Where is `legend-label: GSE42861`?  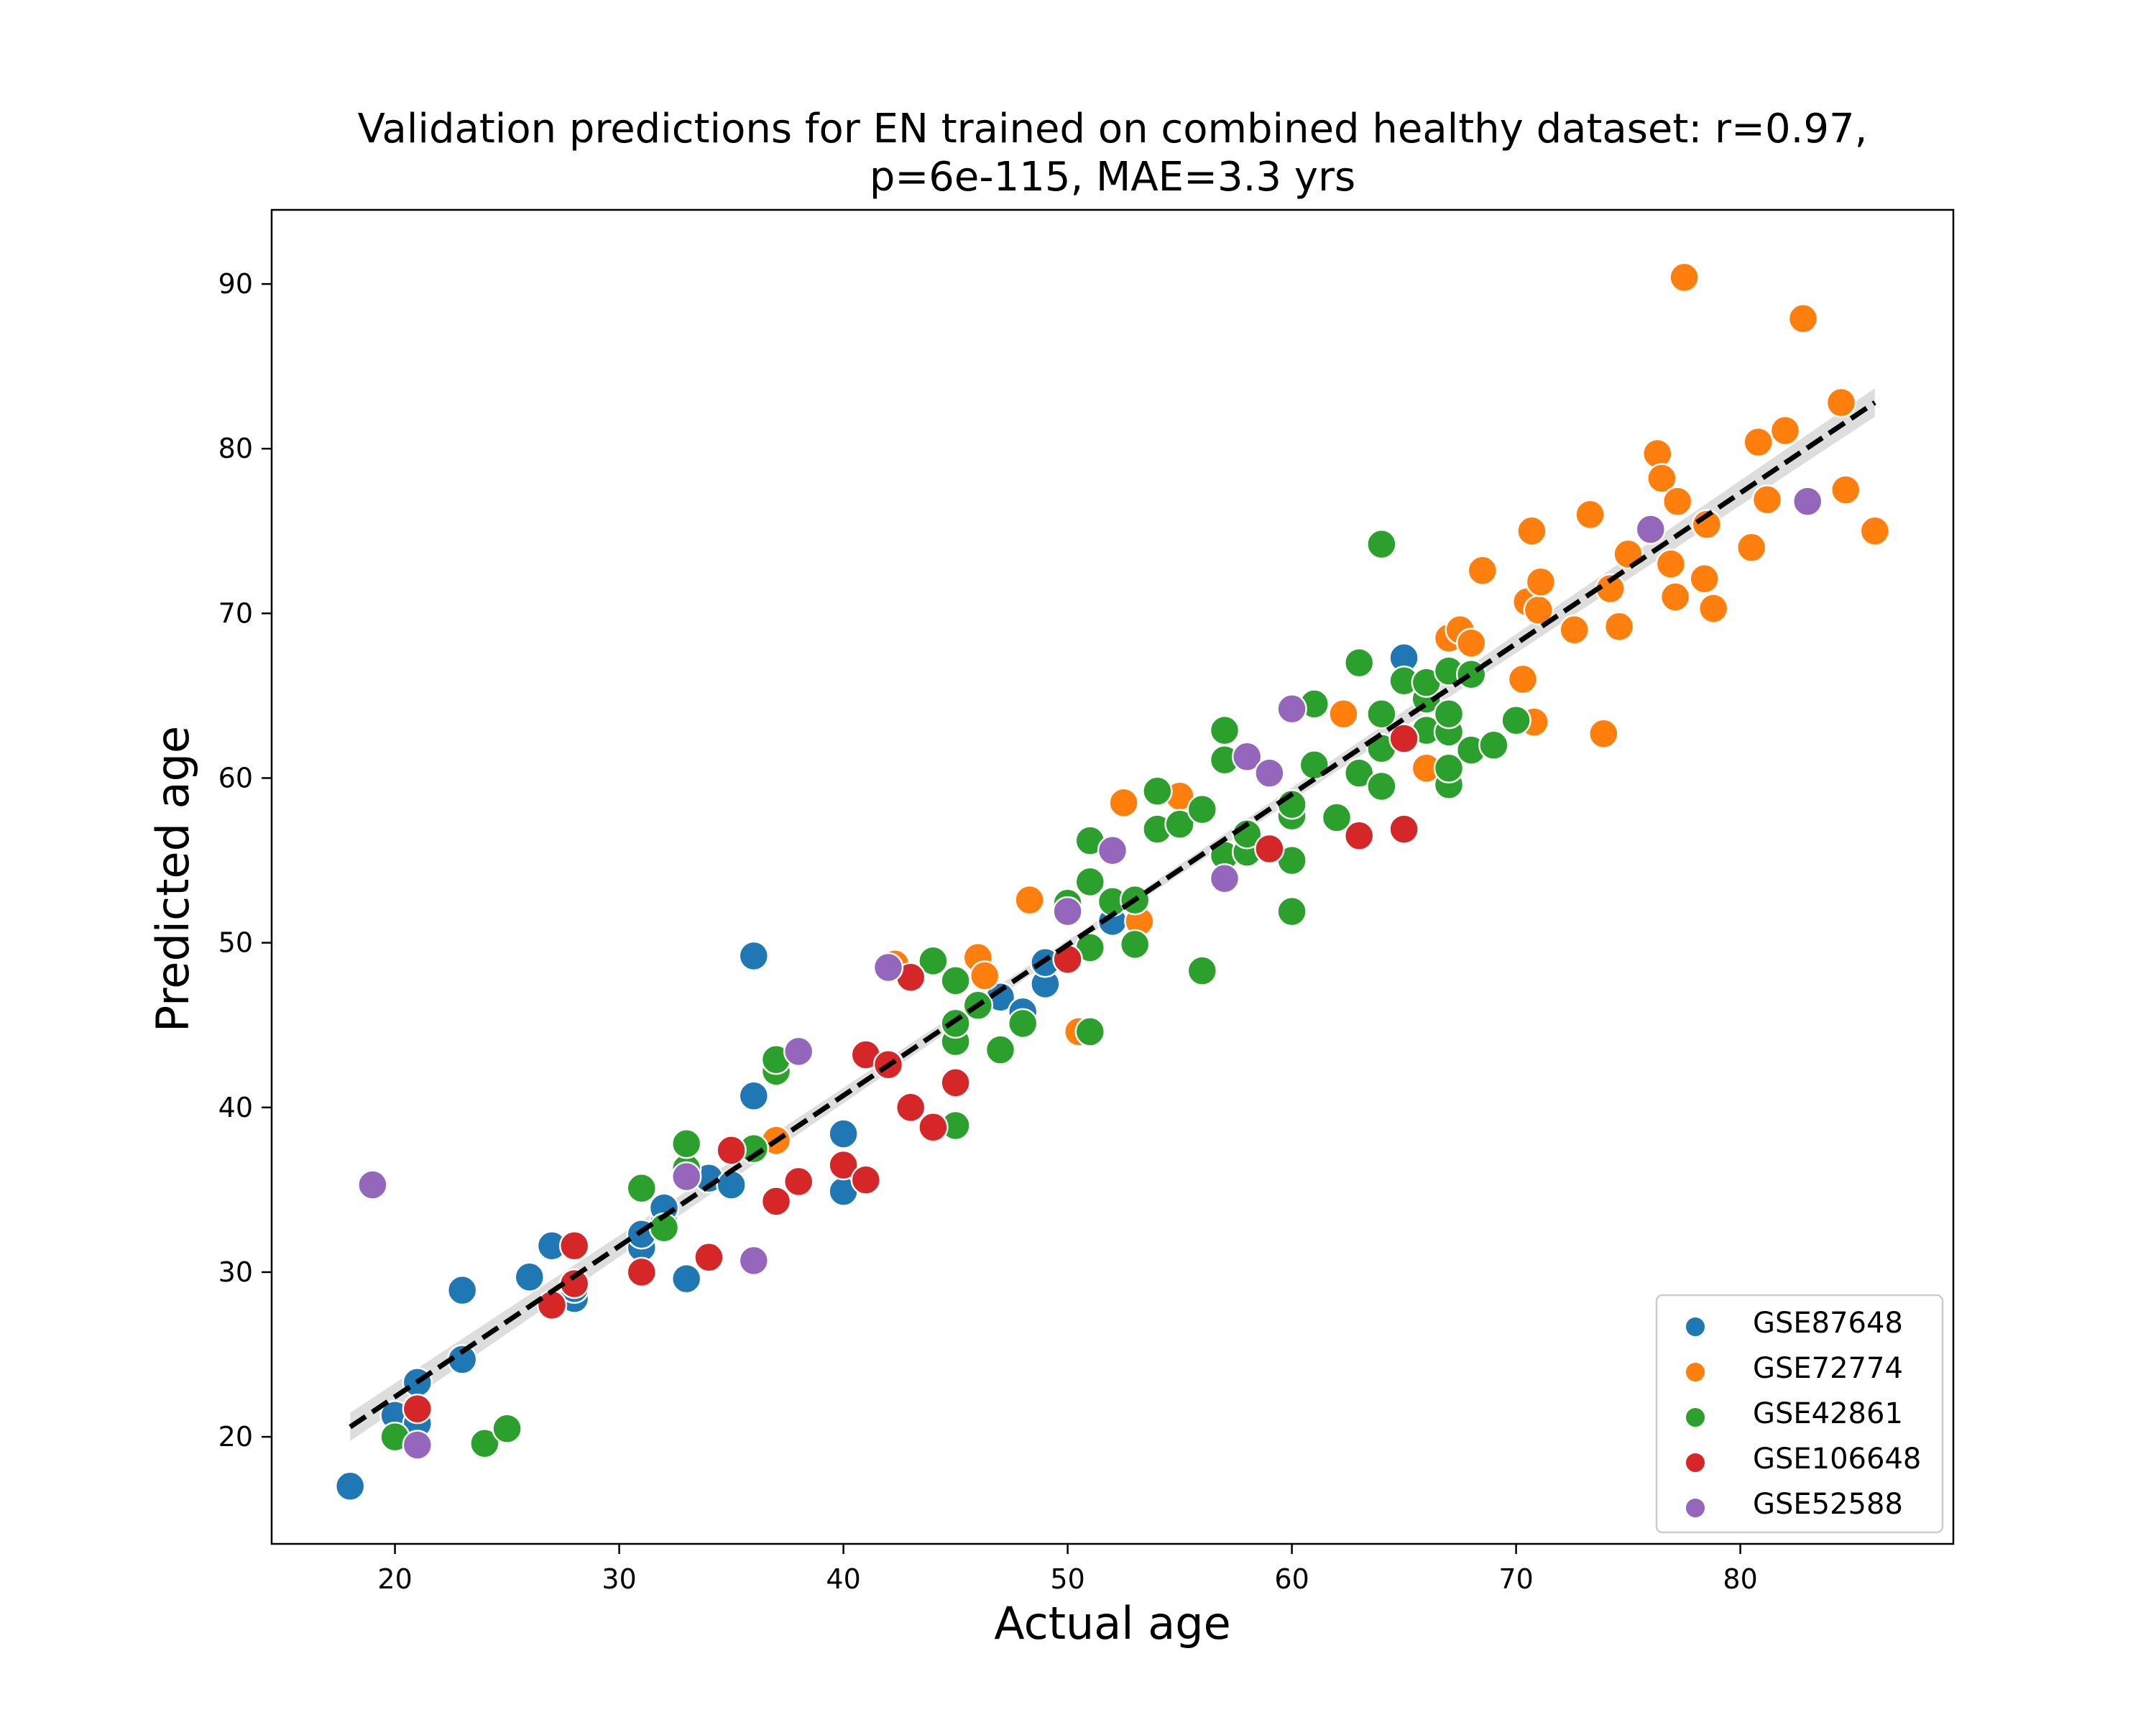
legend-label: GSE42861 is located at coordinates (1828, 1413).